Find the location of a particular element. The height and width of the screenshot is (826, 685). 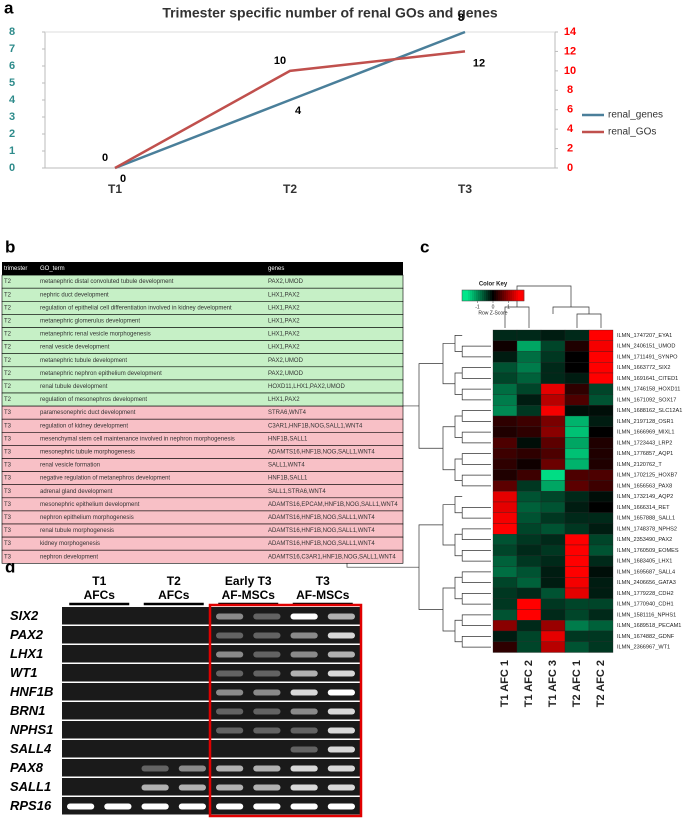

y2-tick-label: 6 is located at coordinates (570, 110).